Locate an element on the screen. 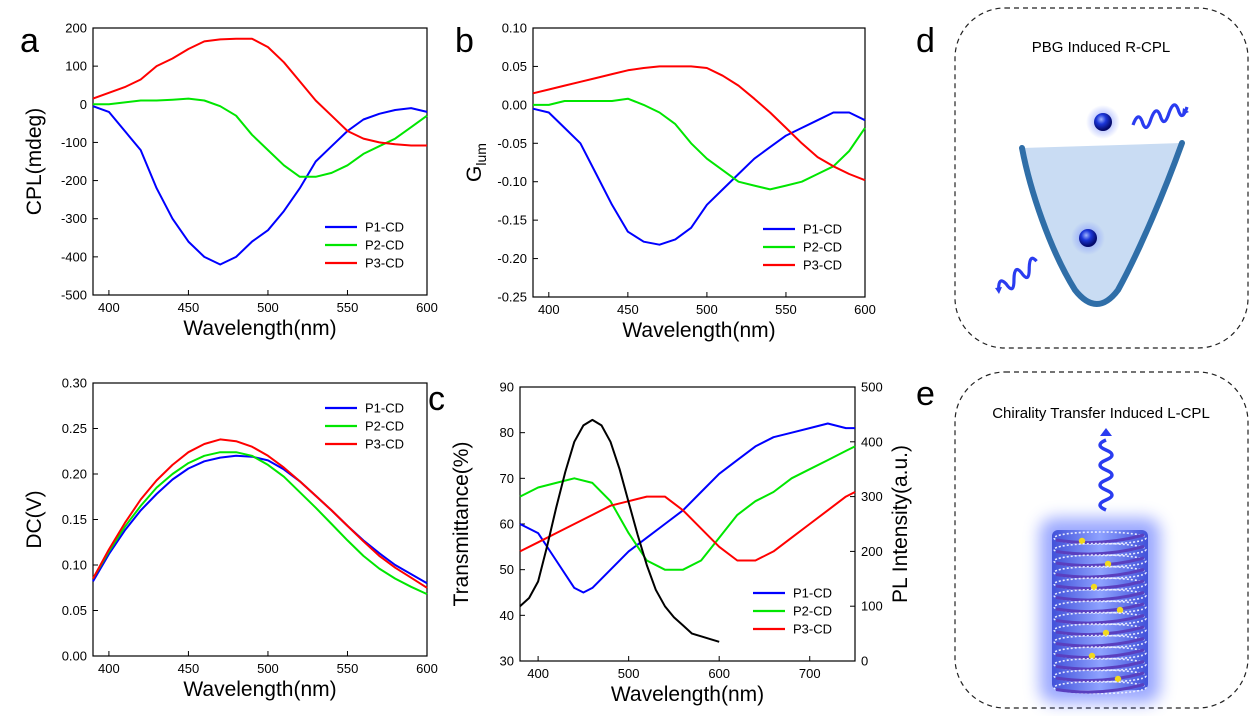 The width and height of the screenshot is (1257, 716). y2-tick-label: 100 is located at coordinates (872, 606).